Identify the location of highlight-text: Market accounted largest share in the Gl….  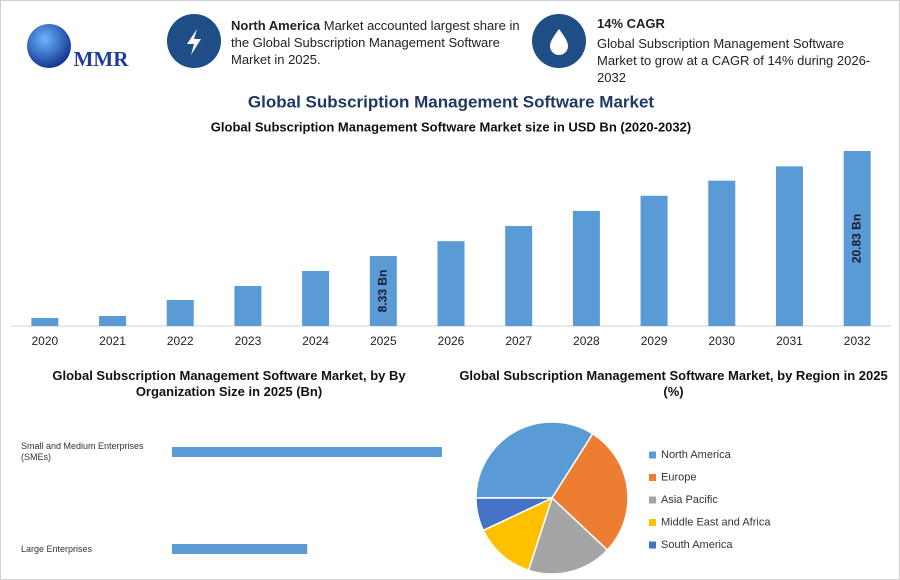
(375, 42).